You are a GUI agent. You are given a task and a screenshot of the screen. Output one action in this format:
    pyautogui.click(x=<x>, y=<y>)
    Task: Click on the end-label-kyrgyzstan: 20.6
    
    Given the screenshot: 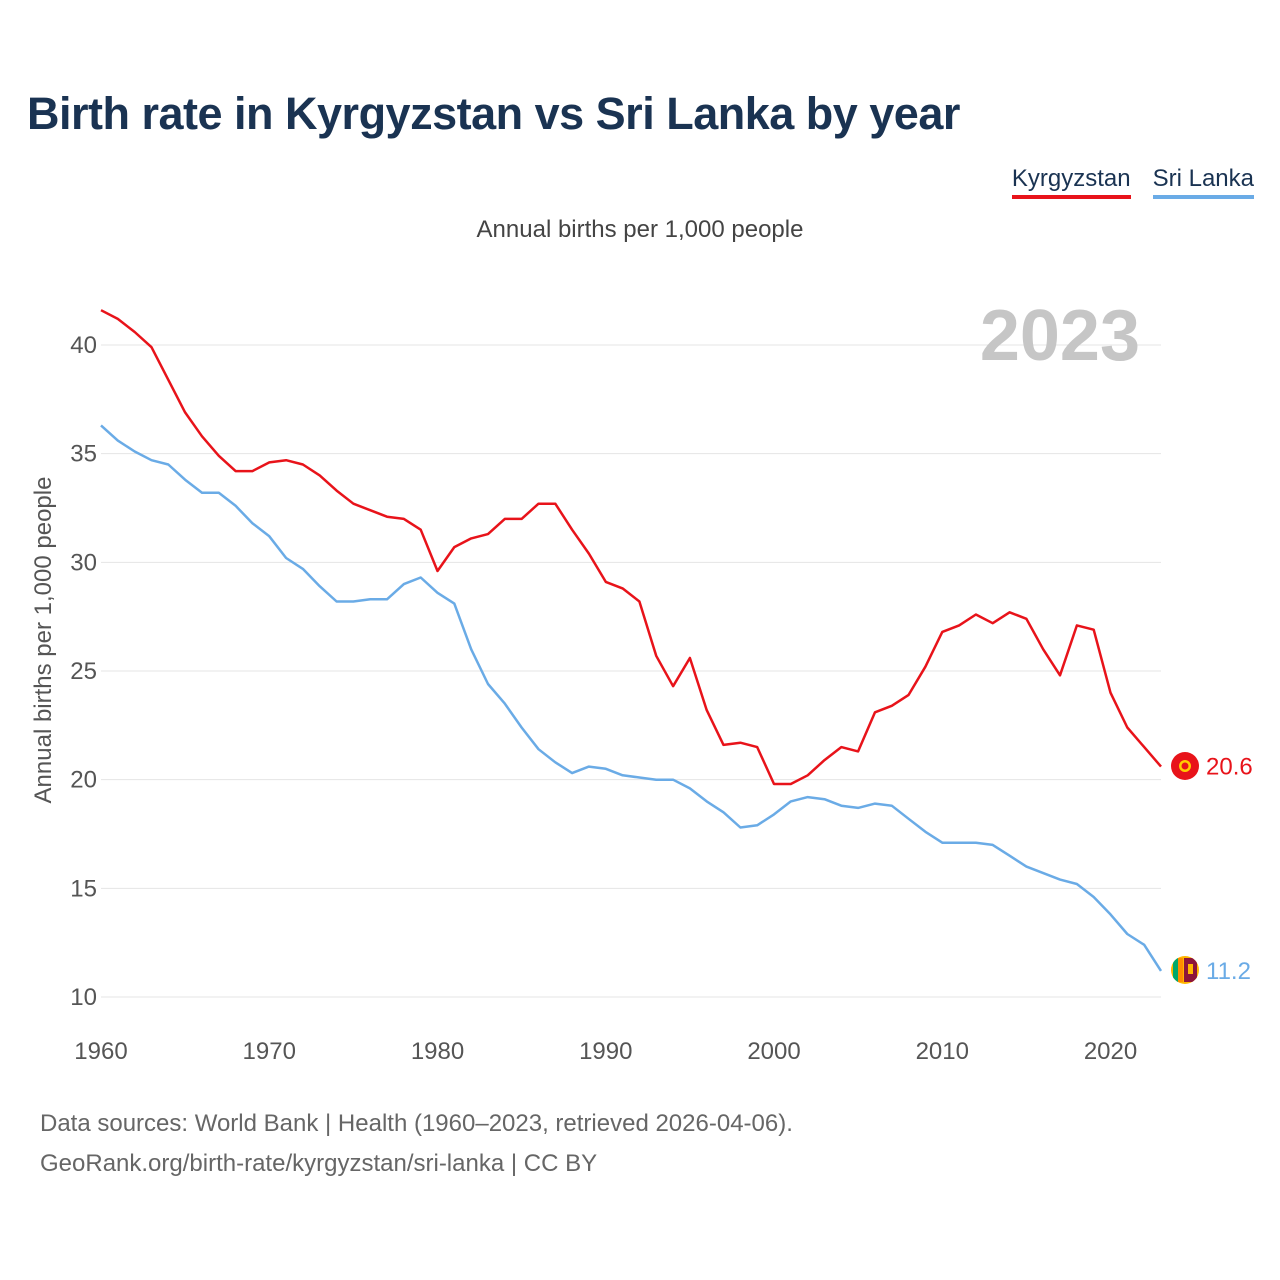 What is the action you would take?
    pyautogui.click(x=1229, y=767)
    